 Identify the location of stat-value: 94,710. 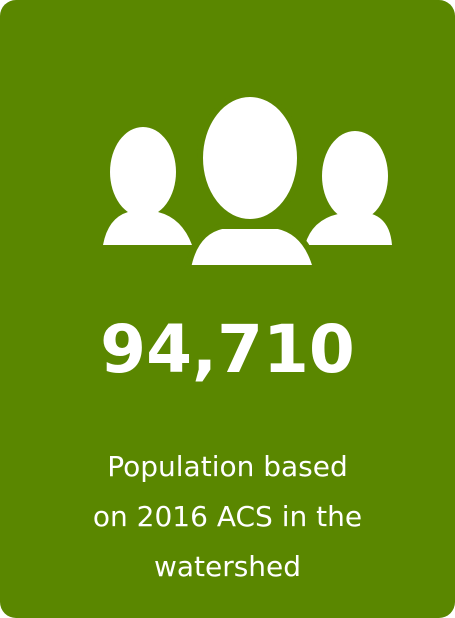
(227, 349).